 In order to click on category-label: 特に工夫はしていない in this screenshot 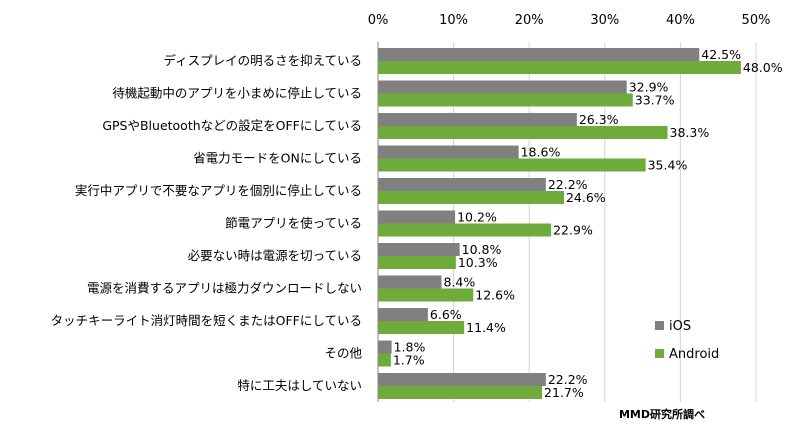, I will do `click(299, 385)`.